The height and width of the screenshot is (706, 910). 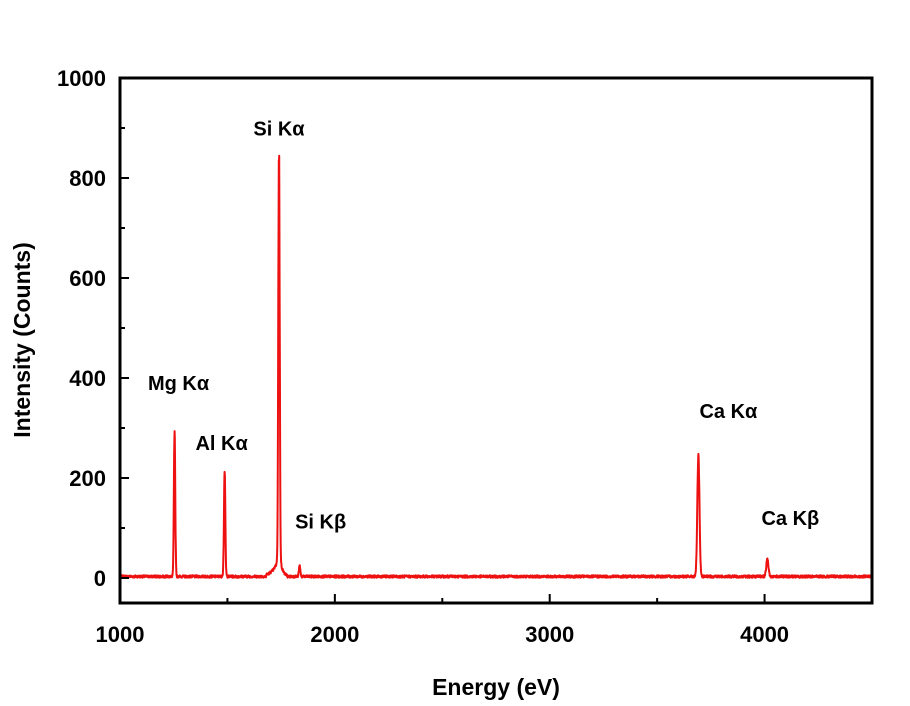 I want to click on y-tick-label: 1000, so click(x=81, y=78).